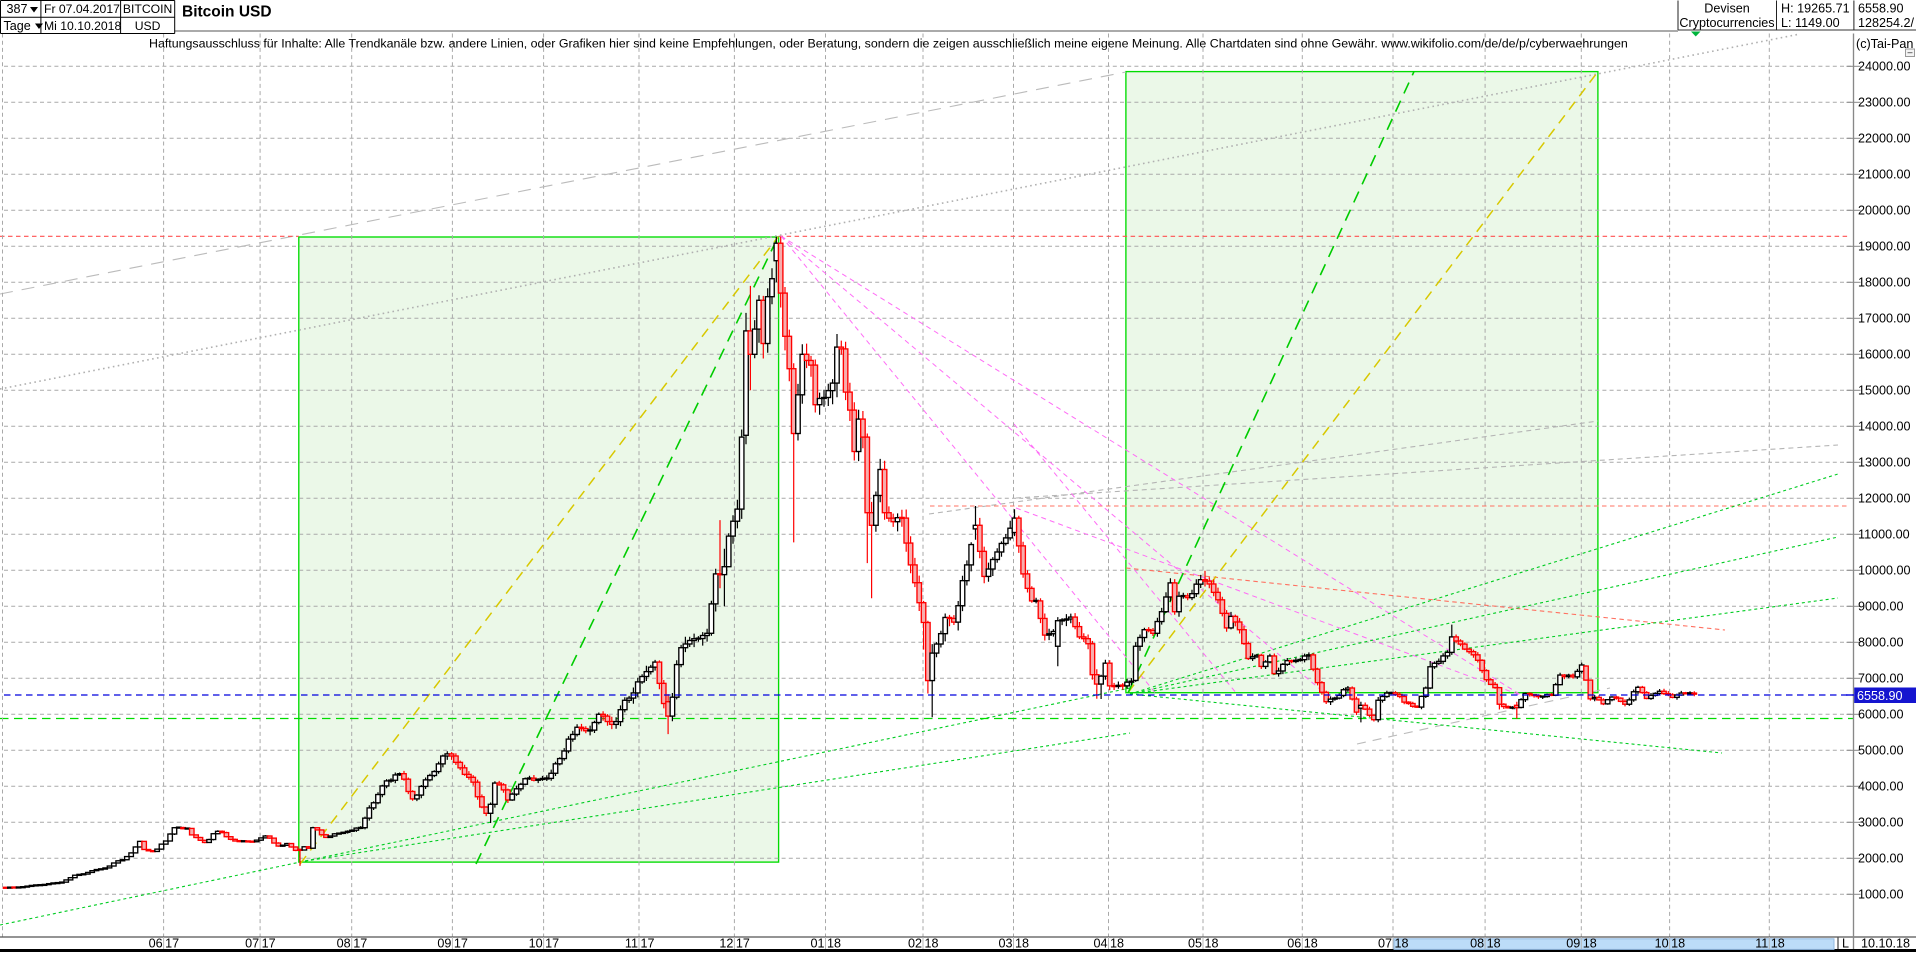 This screenshot has height=957, width=1916. I want to click on svg-text: 2000.00, so click(1881, 859).